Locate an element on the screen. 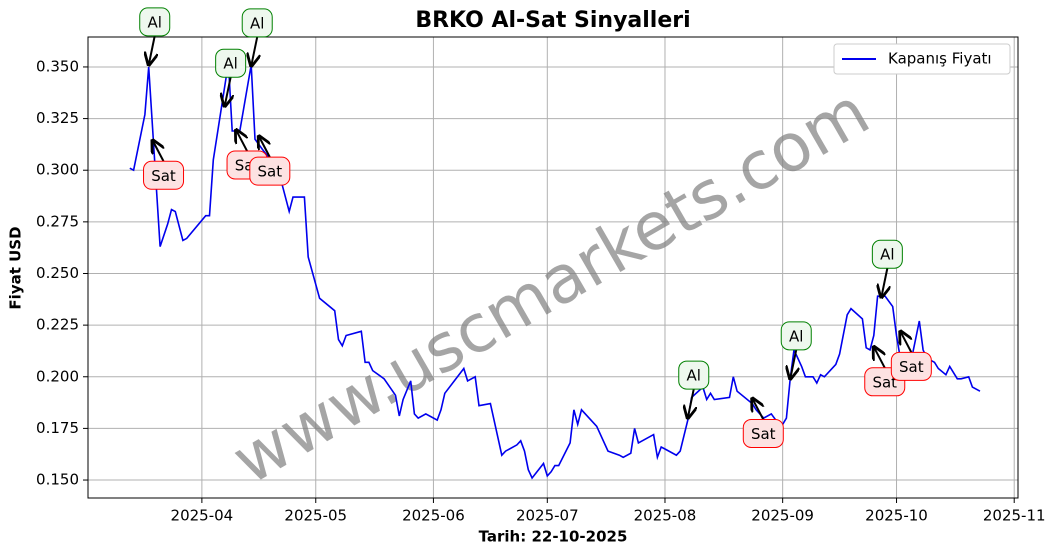 The image size is (1058, 554). y-axis-label: Fiyat USD is located at coordinates (16, 267).